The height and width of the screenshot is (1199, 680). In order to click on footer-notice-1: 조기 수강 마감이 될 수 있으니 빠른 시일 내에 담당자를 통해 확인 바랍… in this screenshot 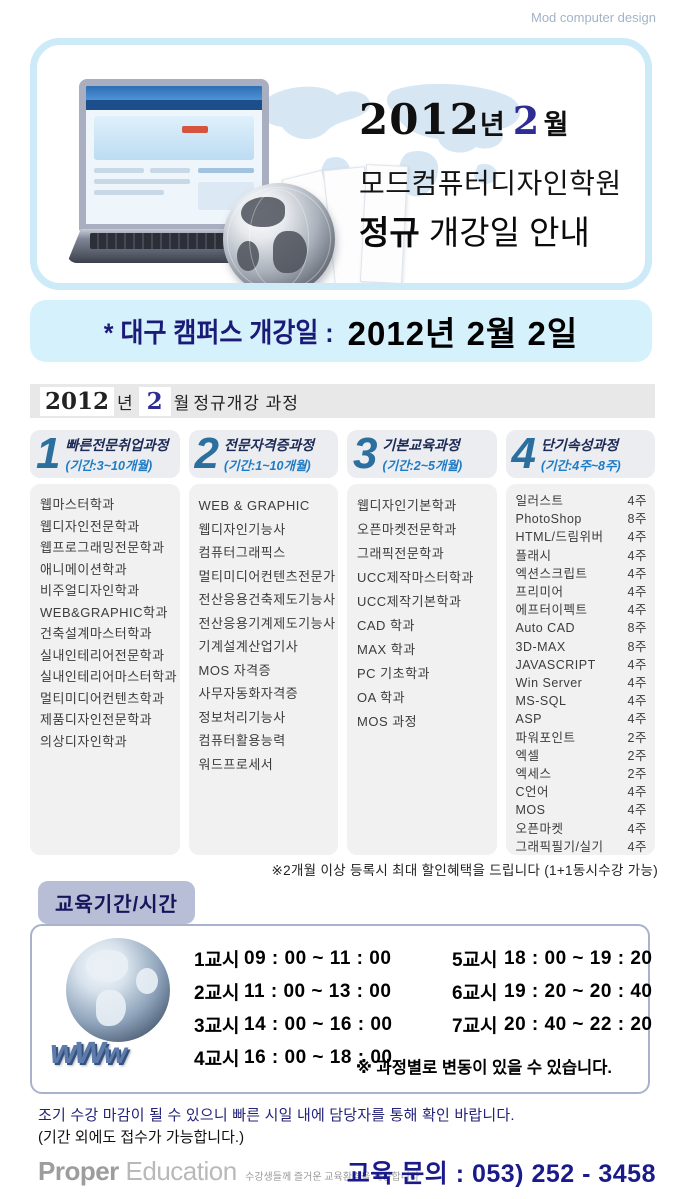, I will do `click(276, 1115)`.